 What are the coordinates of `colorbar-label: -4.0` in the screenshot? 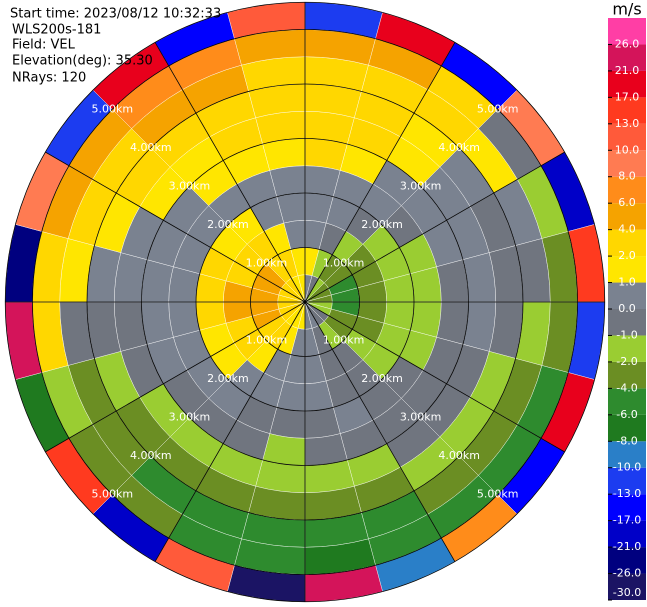 It's located at (626, 387).